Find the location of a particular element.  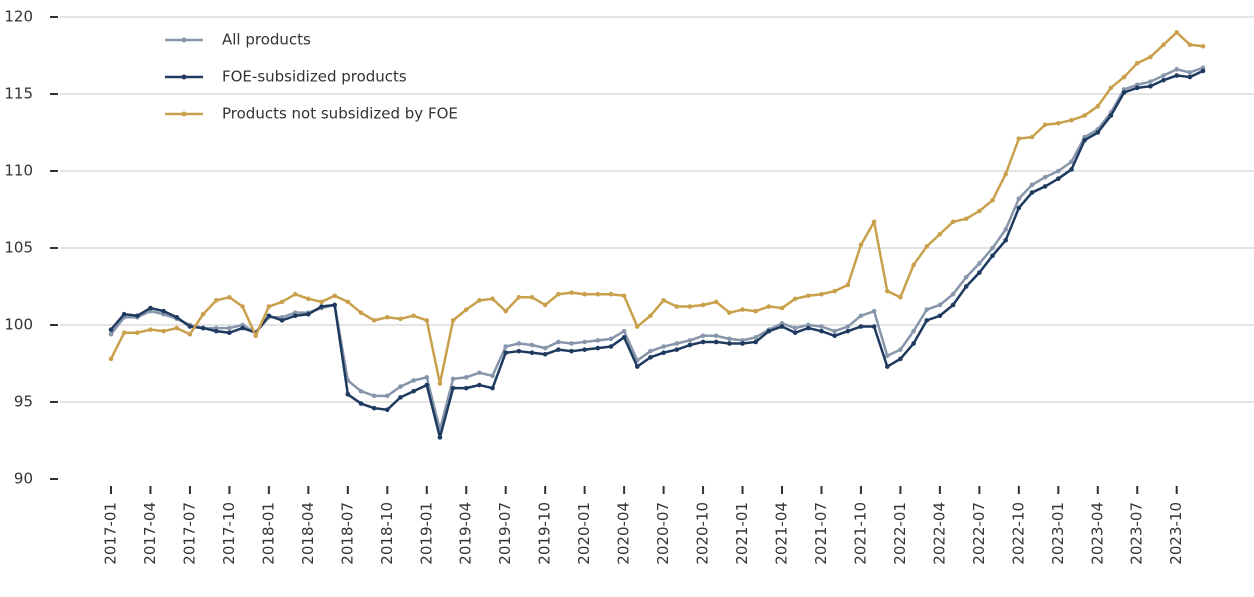

x-tick-label: 2022-04 is located at coordinates (939, 533).